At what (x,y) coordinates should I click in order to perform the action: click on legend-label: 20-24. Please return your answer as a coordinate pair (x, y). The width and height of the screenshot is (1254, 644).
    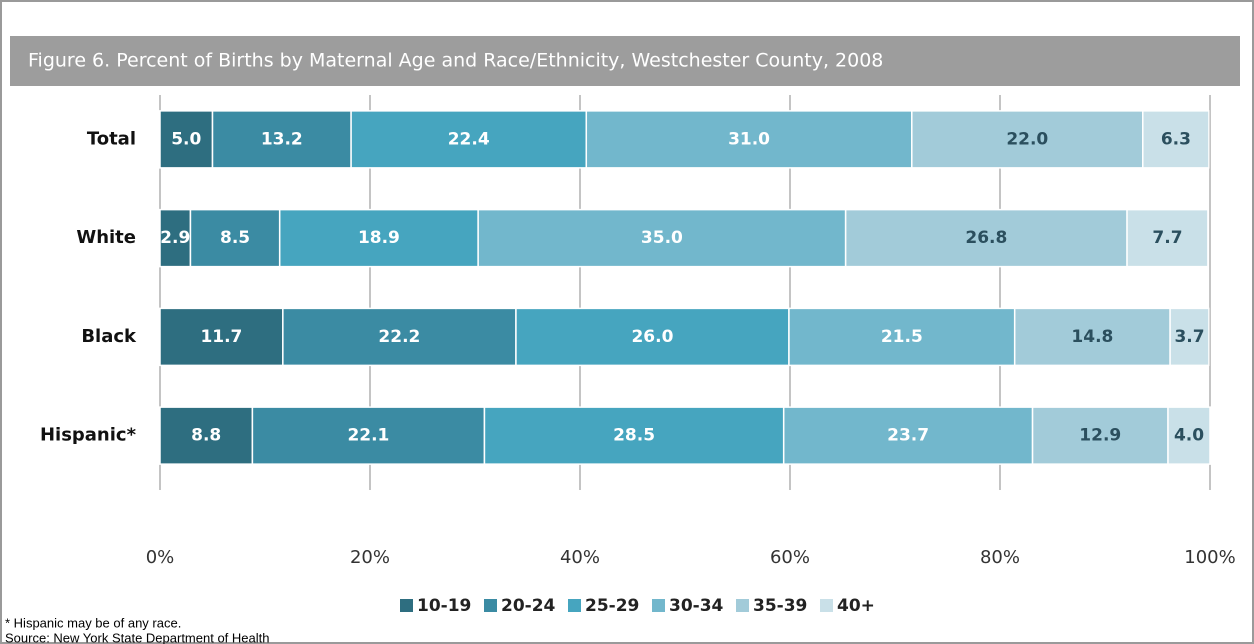
    Looking at the image, I should click on (528, 606).